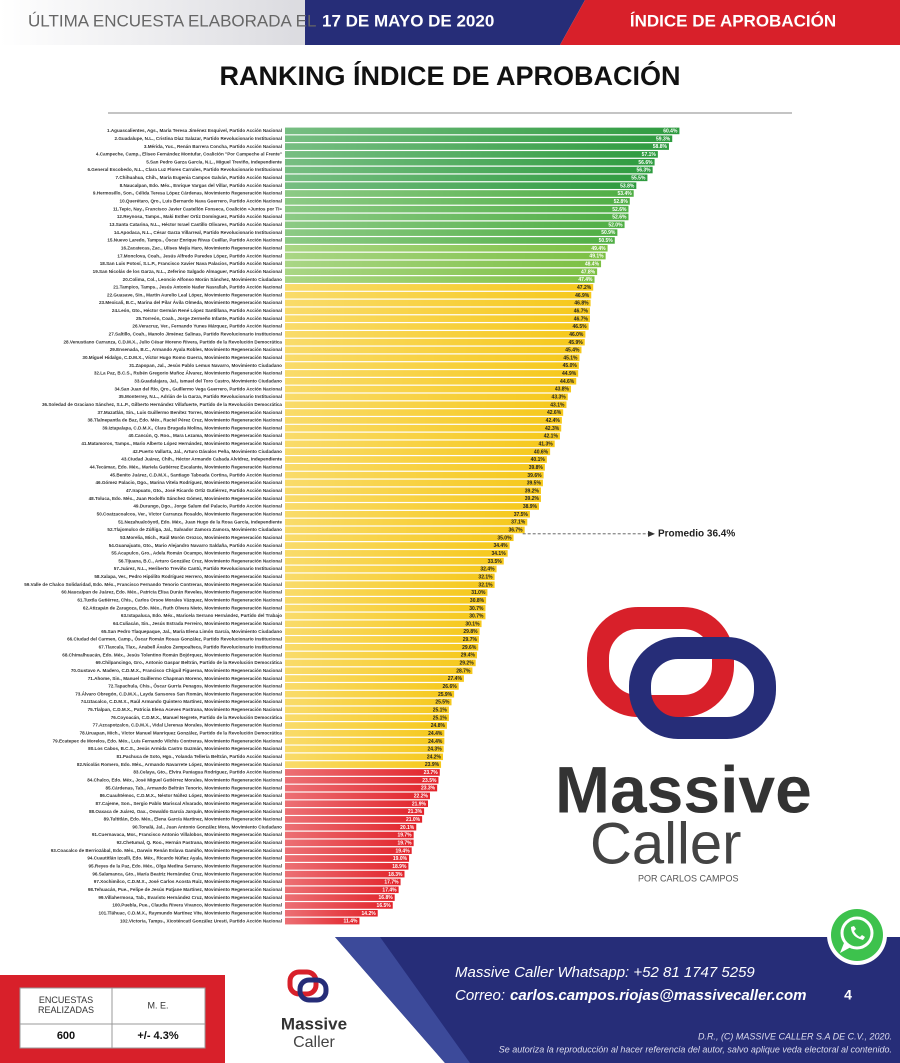  Describe the element at coordinates (313, 990) in the screenshot. I see `small-logo-ring` at that location.